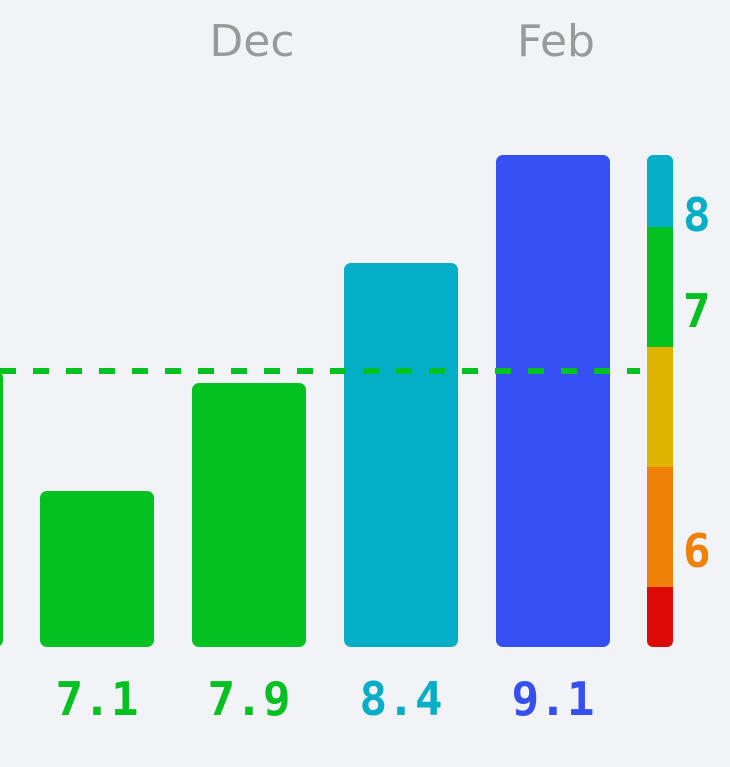  Describe the element at coordinates (556, 41) in the screenshot. I see `x-tick-label: Feb` at that location.